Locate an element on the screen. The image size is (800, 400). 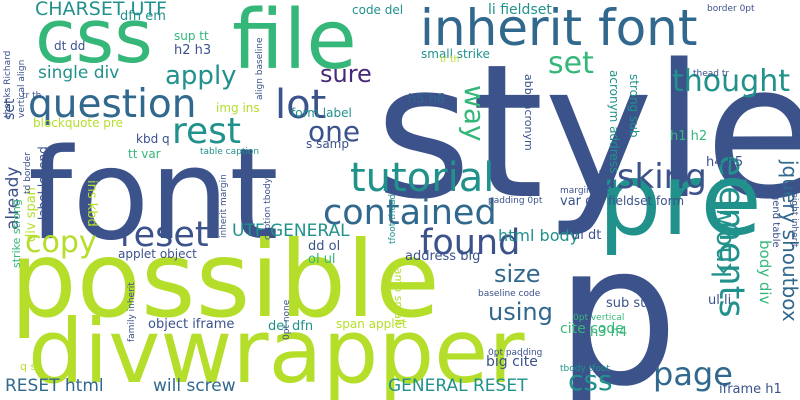
word-h5-h6: h5 h6 is located at coordinates (427, 99).